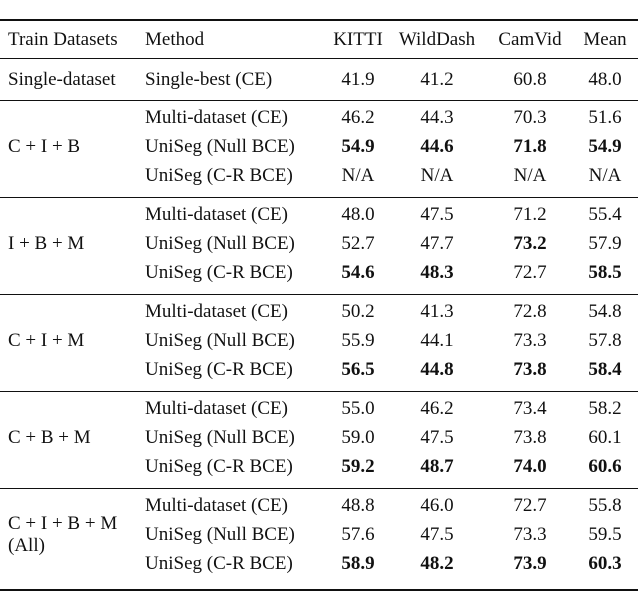 The height and width of the screenshot is (592, 638). Describe the element at coordinates (358, 563) in the screenshot. I see `score: 58.9` at that location.